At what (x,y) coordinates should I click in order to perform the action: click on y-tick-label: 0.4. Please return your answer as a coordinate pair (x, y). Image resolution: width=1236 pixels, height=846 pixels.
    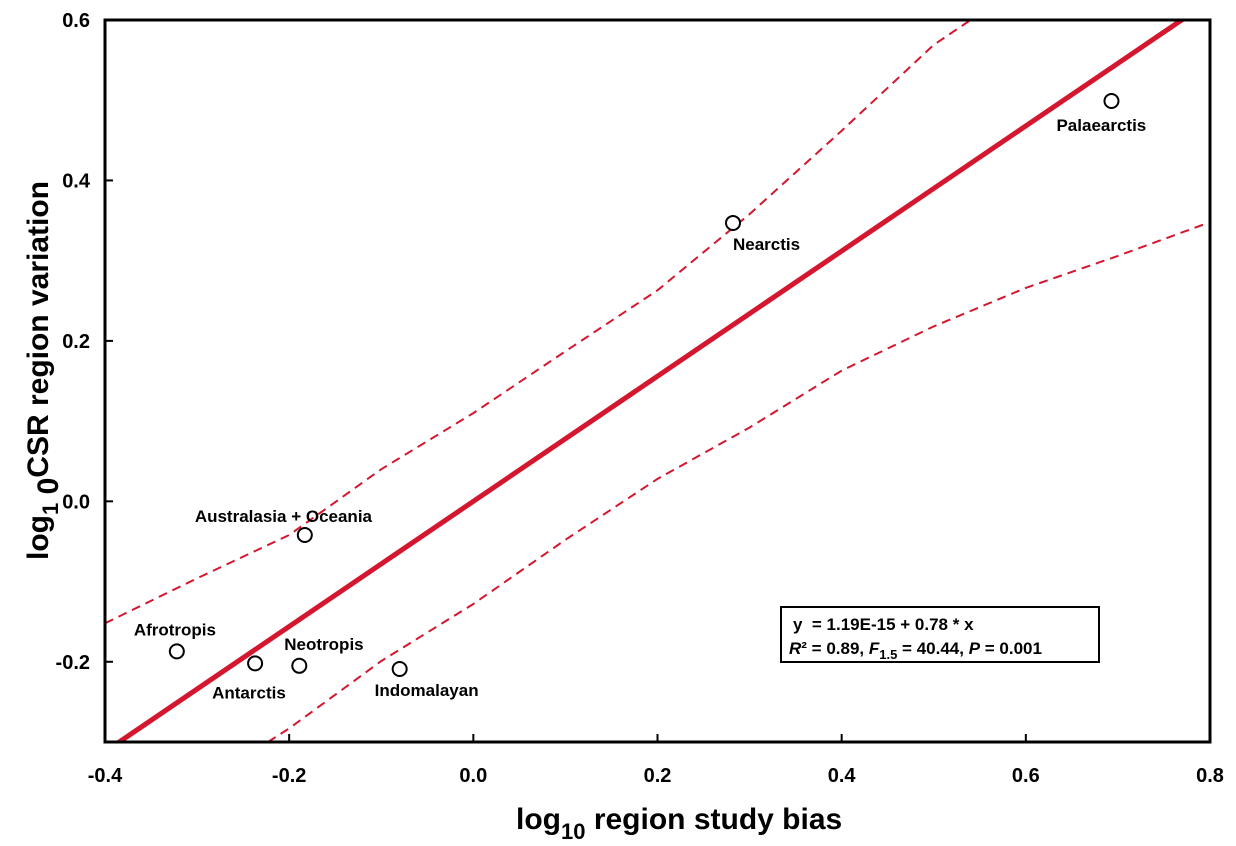
    Looking at the image, I should click on (76, 181).